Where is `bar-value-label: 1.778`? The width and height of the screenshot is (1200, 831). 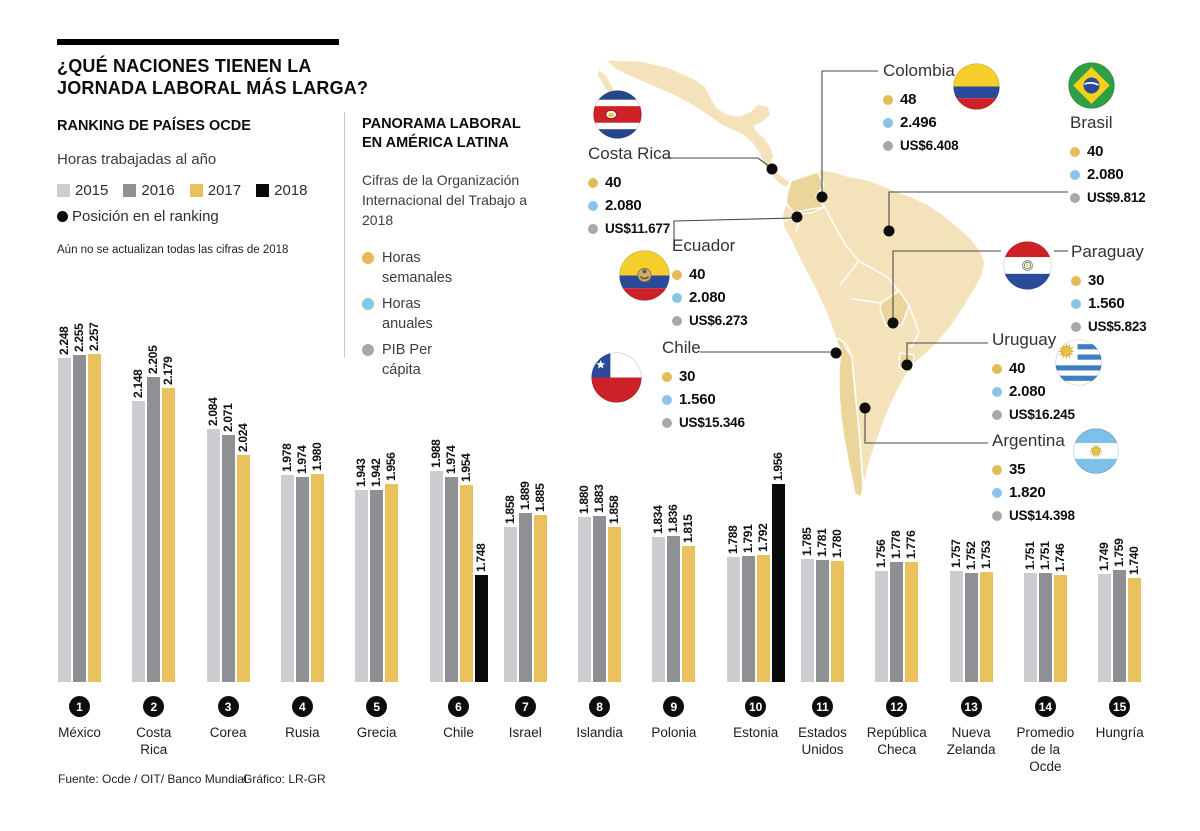
bar-value-label: 1.778 is located at coordinates (896, 544).